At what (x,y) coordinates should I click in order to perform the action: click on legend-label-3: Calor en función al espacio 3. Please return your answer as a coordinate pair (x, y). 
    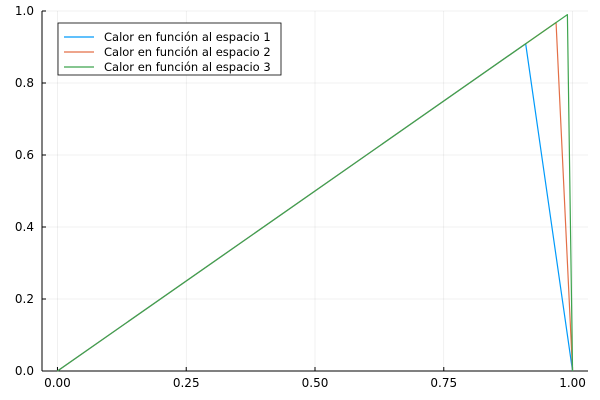
    Looking at the image, I should click on (187, 67).